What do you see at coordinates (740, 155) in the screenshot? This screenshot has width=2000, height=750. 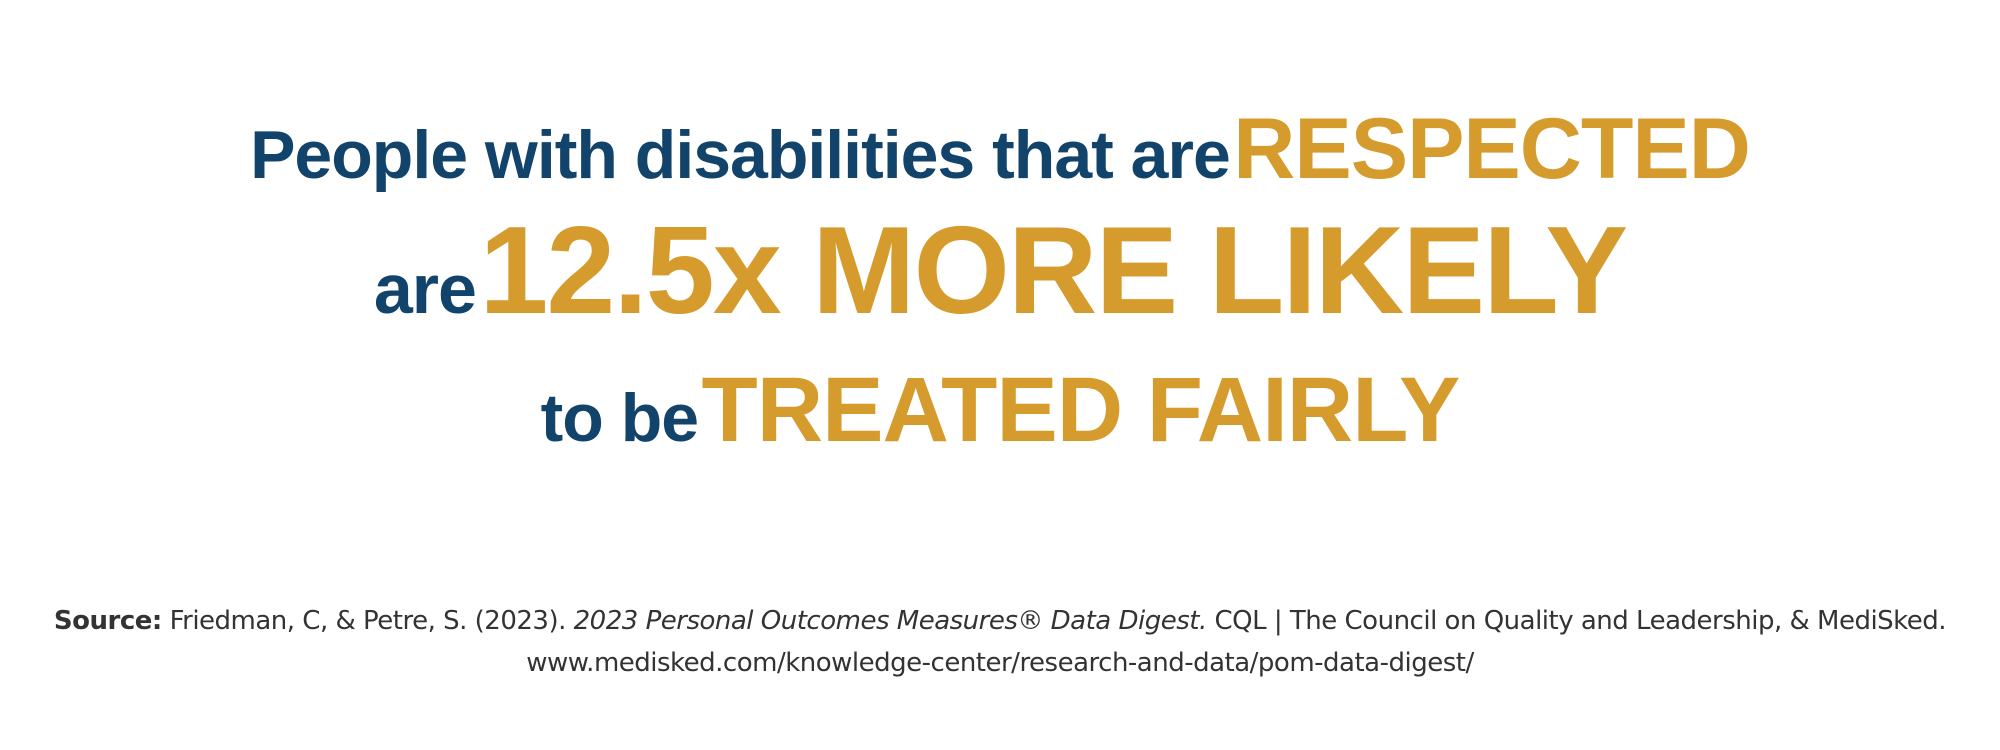 I see `headline-text: People with disabilities that are` at bounding box center [740, 155].